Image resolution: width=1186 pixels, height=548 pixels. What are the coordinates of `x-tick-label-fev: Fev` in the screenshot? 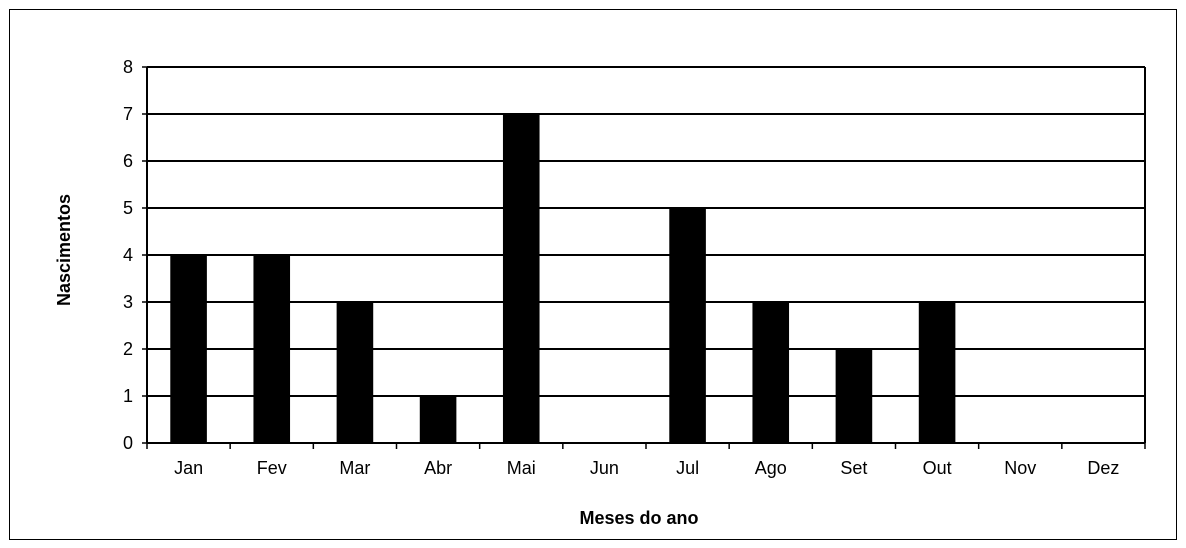 It's located at (272, 468).